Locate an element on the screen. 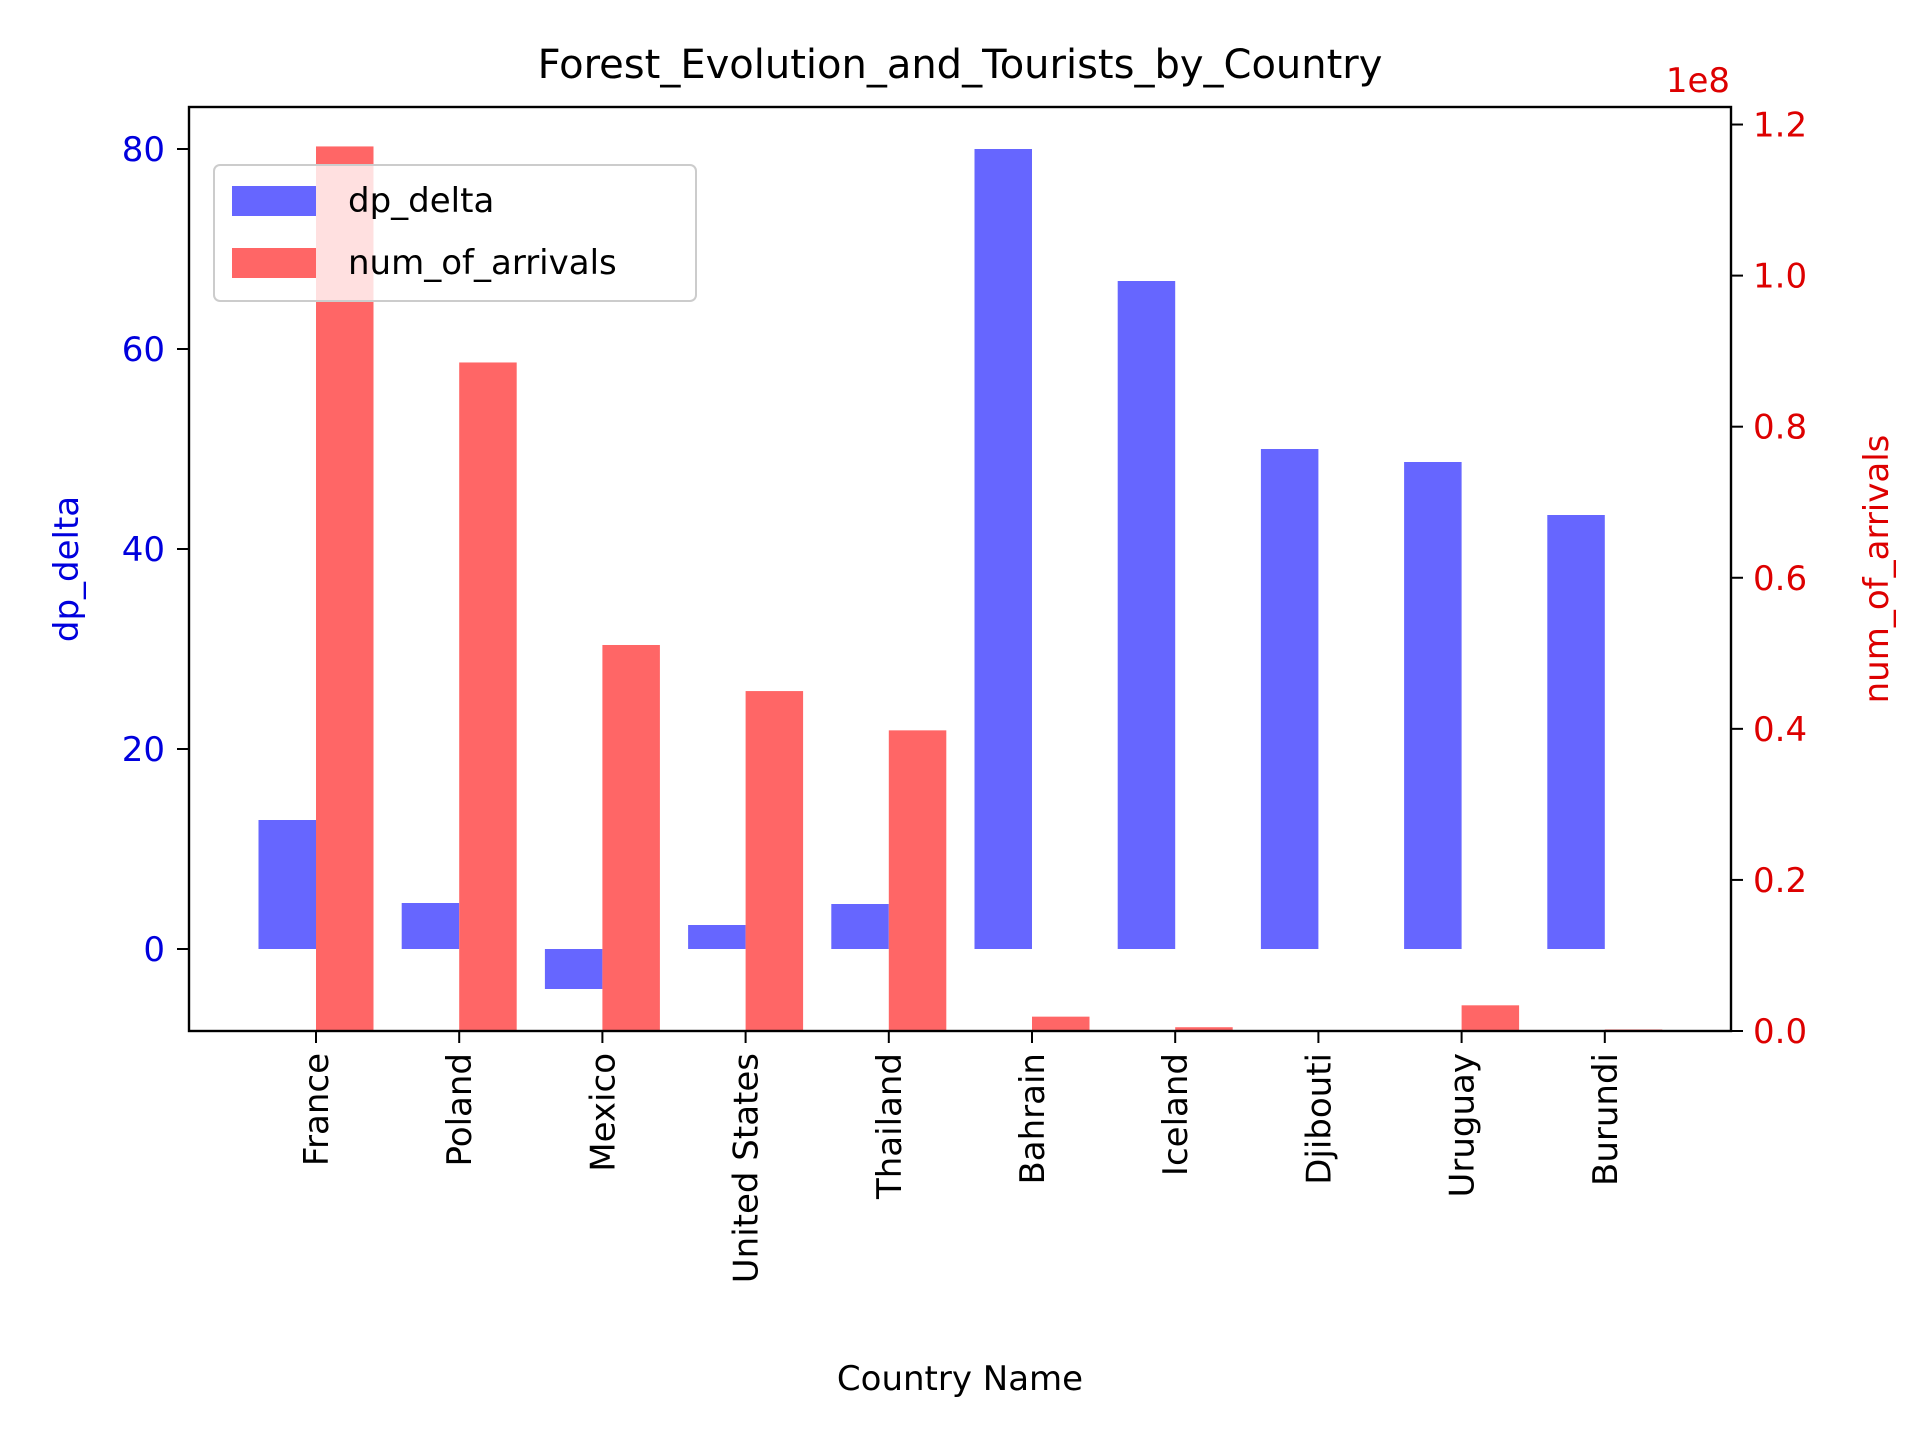  x-tick-label-united-states: United States is located at coordinates (747, 1168).